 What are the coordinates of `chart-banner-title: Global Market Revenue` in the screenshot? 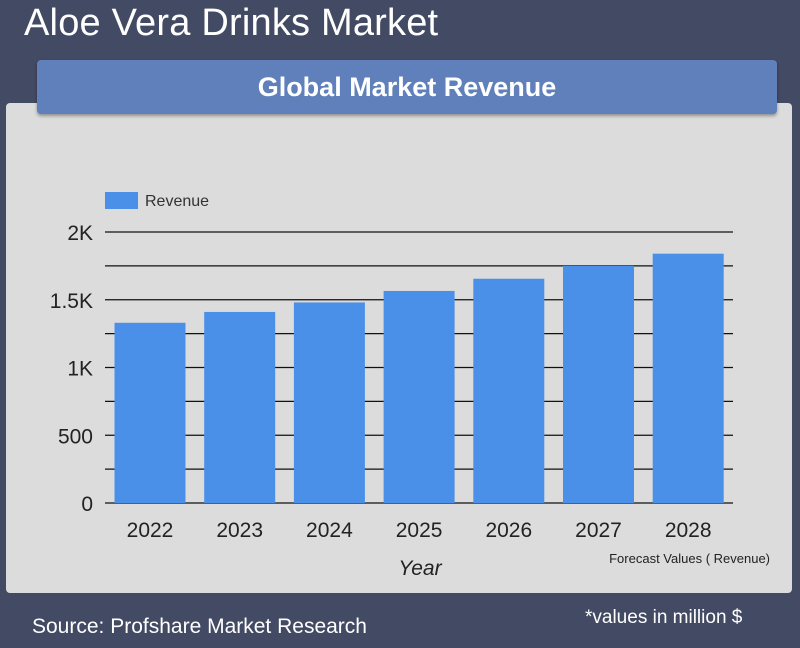 It's located at (407, 87).